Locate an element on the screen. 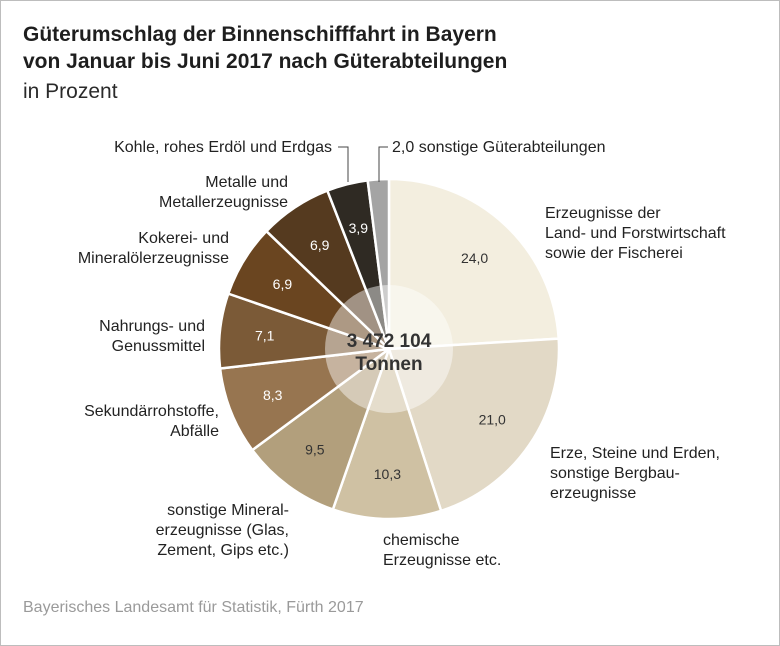  category-label: sonstige Bergbau- is located at coordinates (615, 473).